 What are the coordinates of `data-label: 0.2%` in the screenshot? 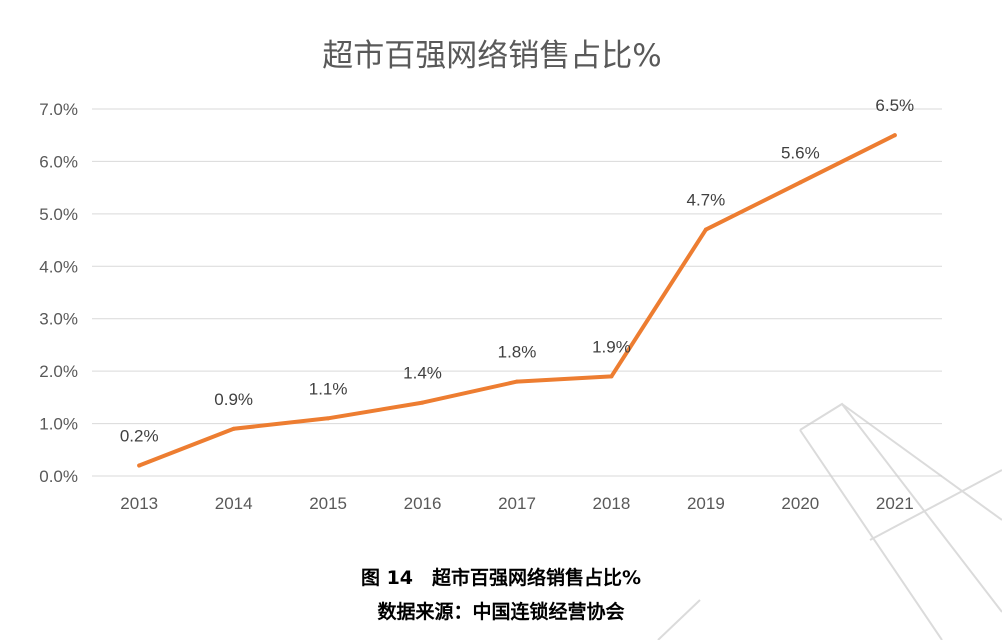 It's located at (139, 436).